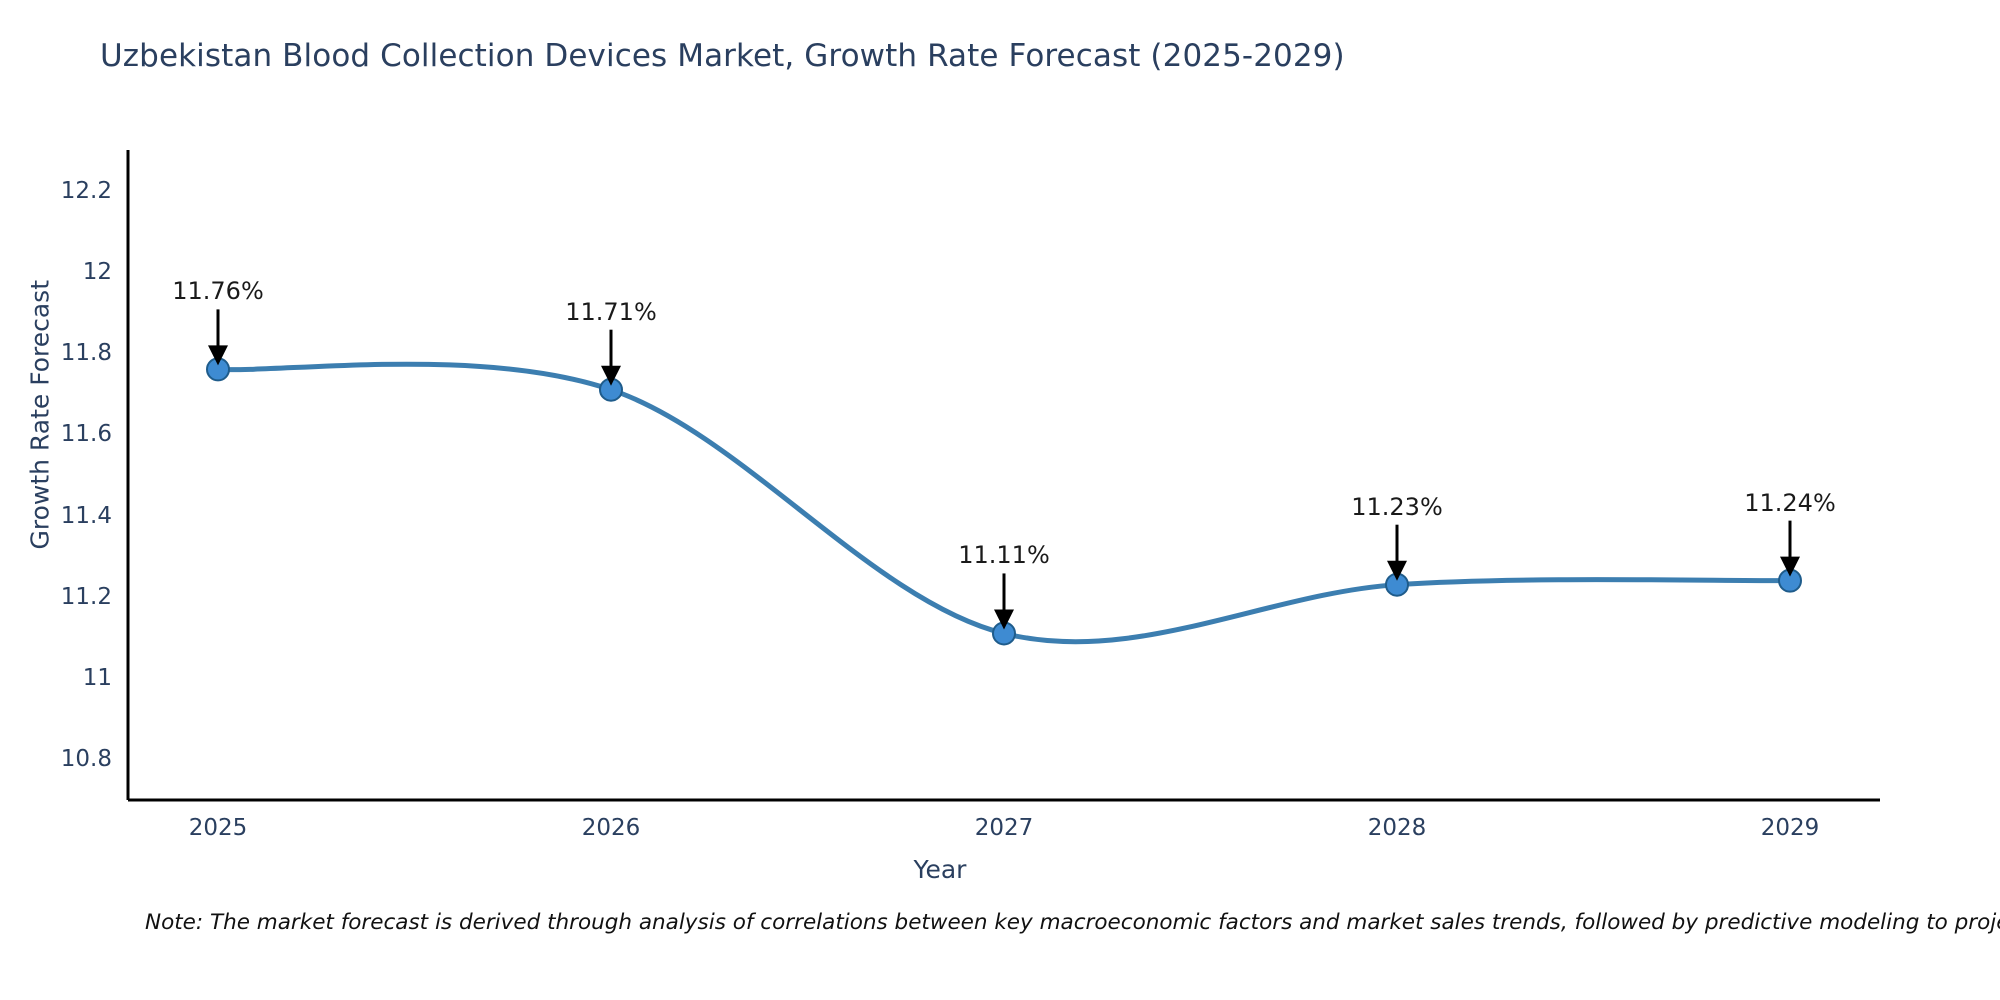 This screenshot has height=1000, width=2000. I want to click on x-axis-title: Year, so click(940, 869).